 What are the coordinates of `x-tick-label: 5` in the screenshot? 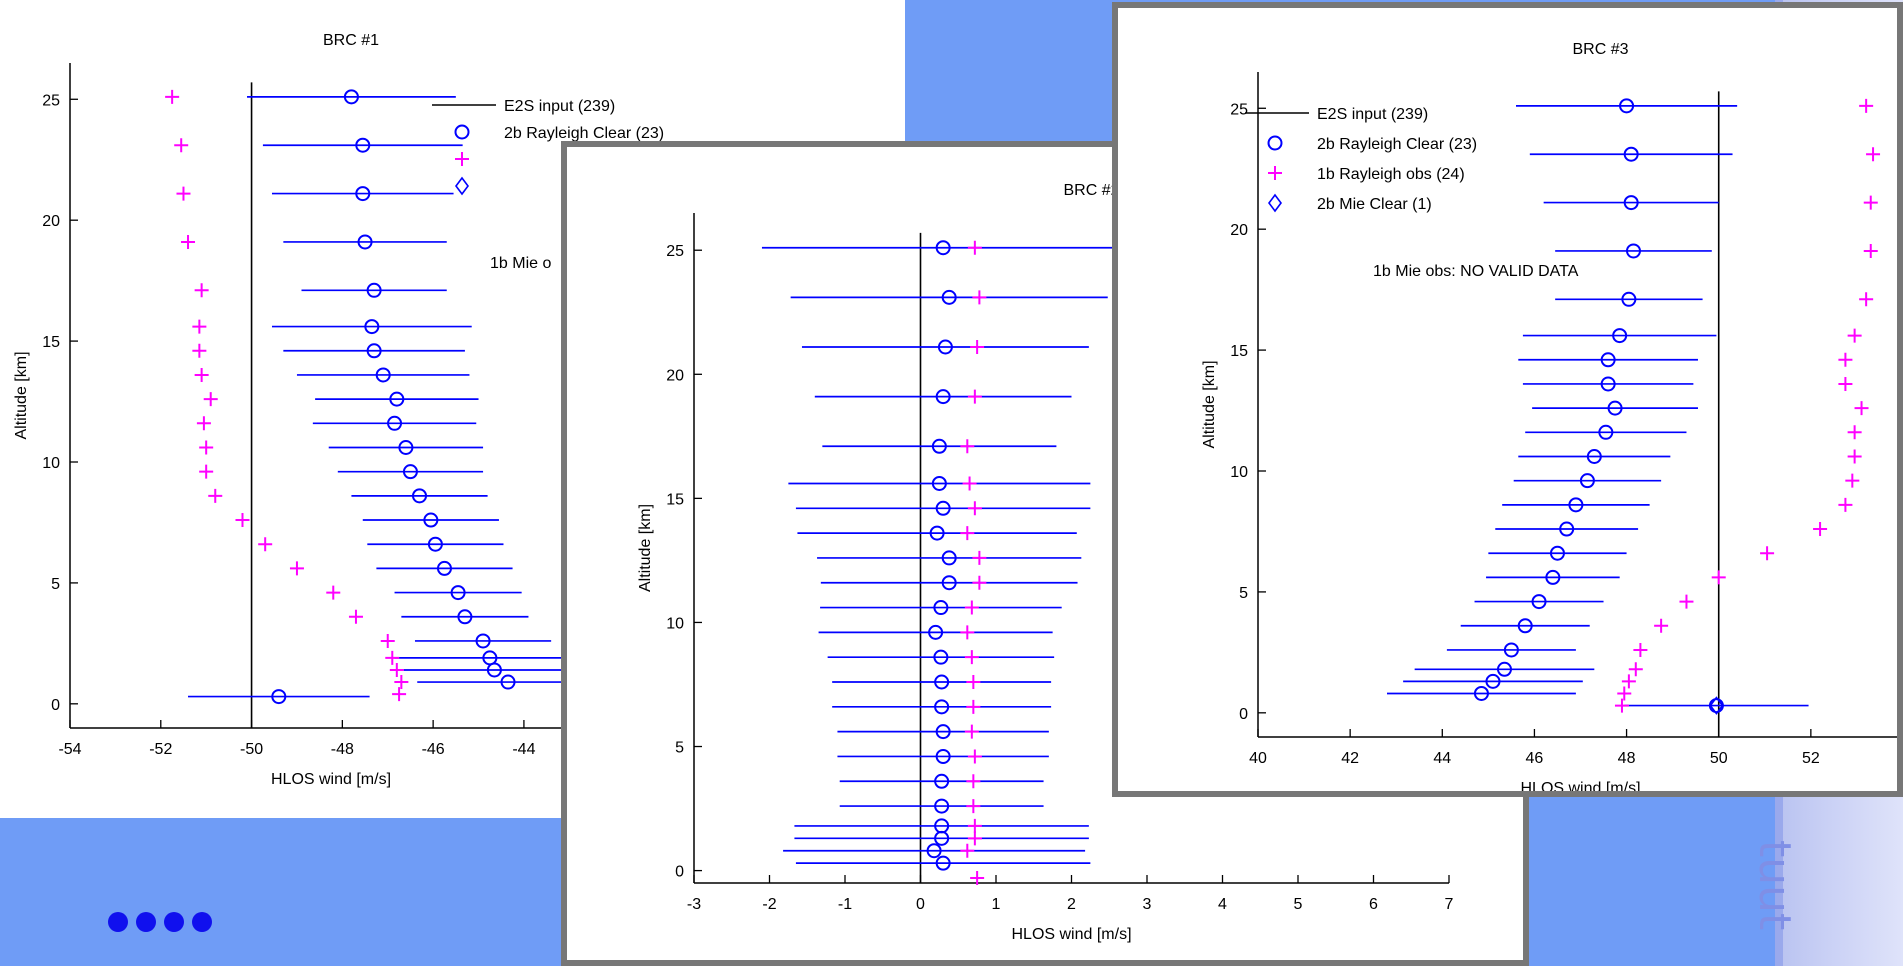 It's located at (1298, 904).